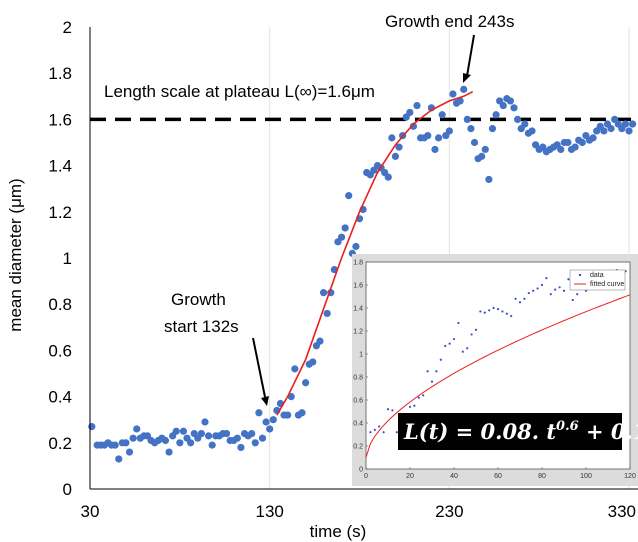  Describe the element at coordinates (358, 263) in the screenshot. I see `inset-y-tick-label: 1.8` at that location.